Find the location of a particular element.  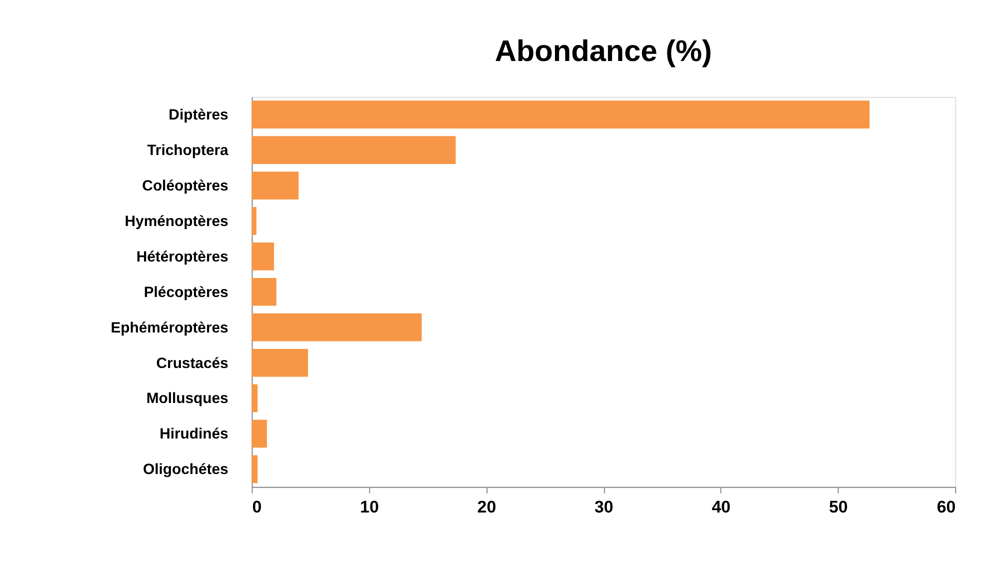

x-tick-label: 20 is located at coordinates (486, 506).